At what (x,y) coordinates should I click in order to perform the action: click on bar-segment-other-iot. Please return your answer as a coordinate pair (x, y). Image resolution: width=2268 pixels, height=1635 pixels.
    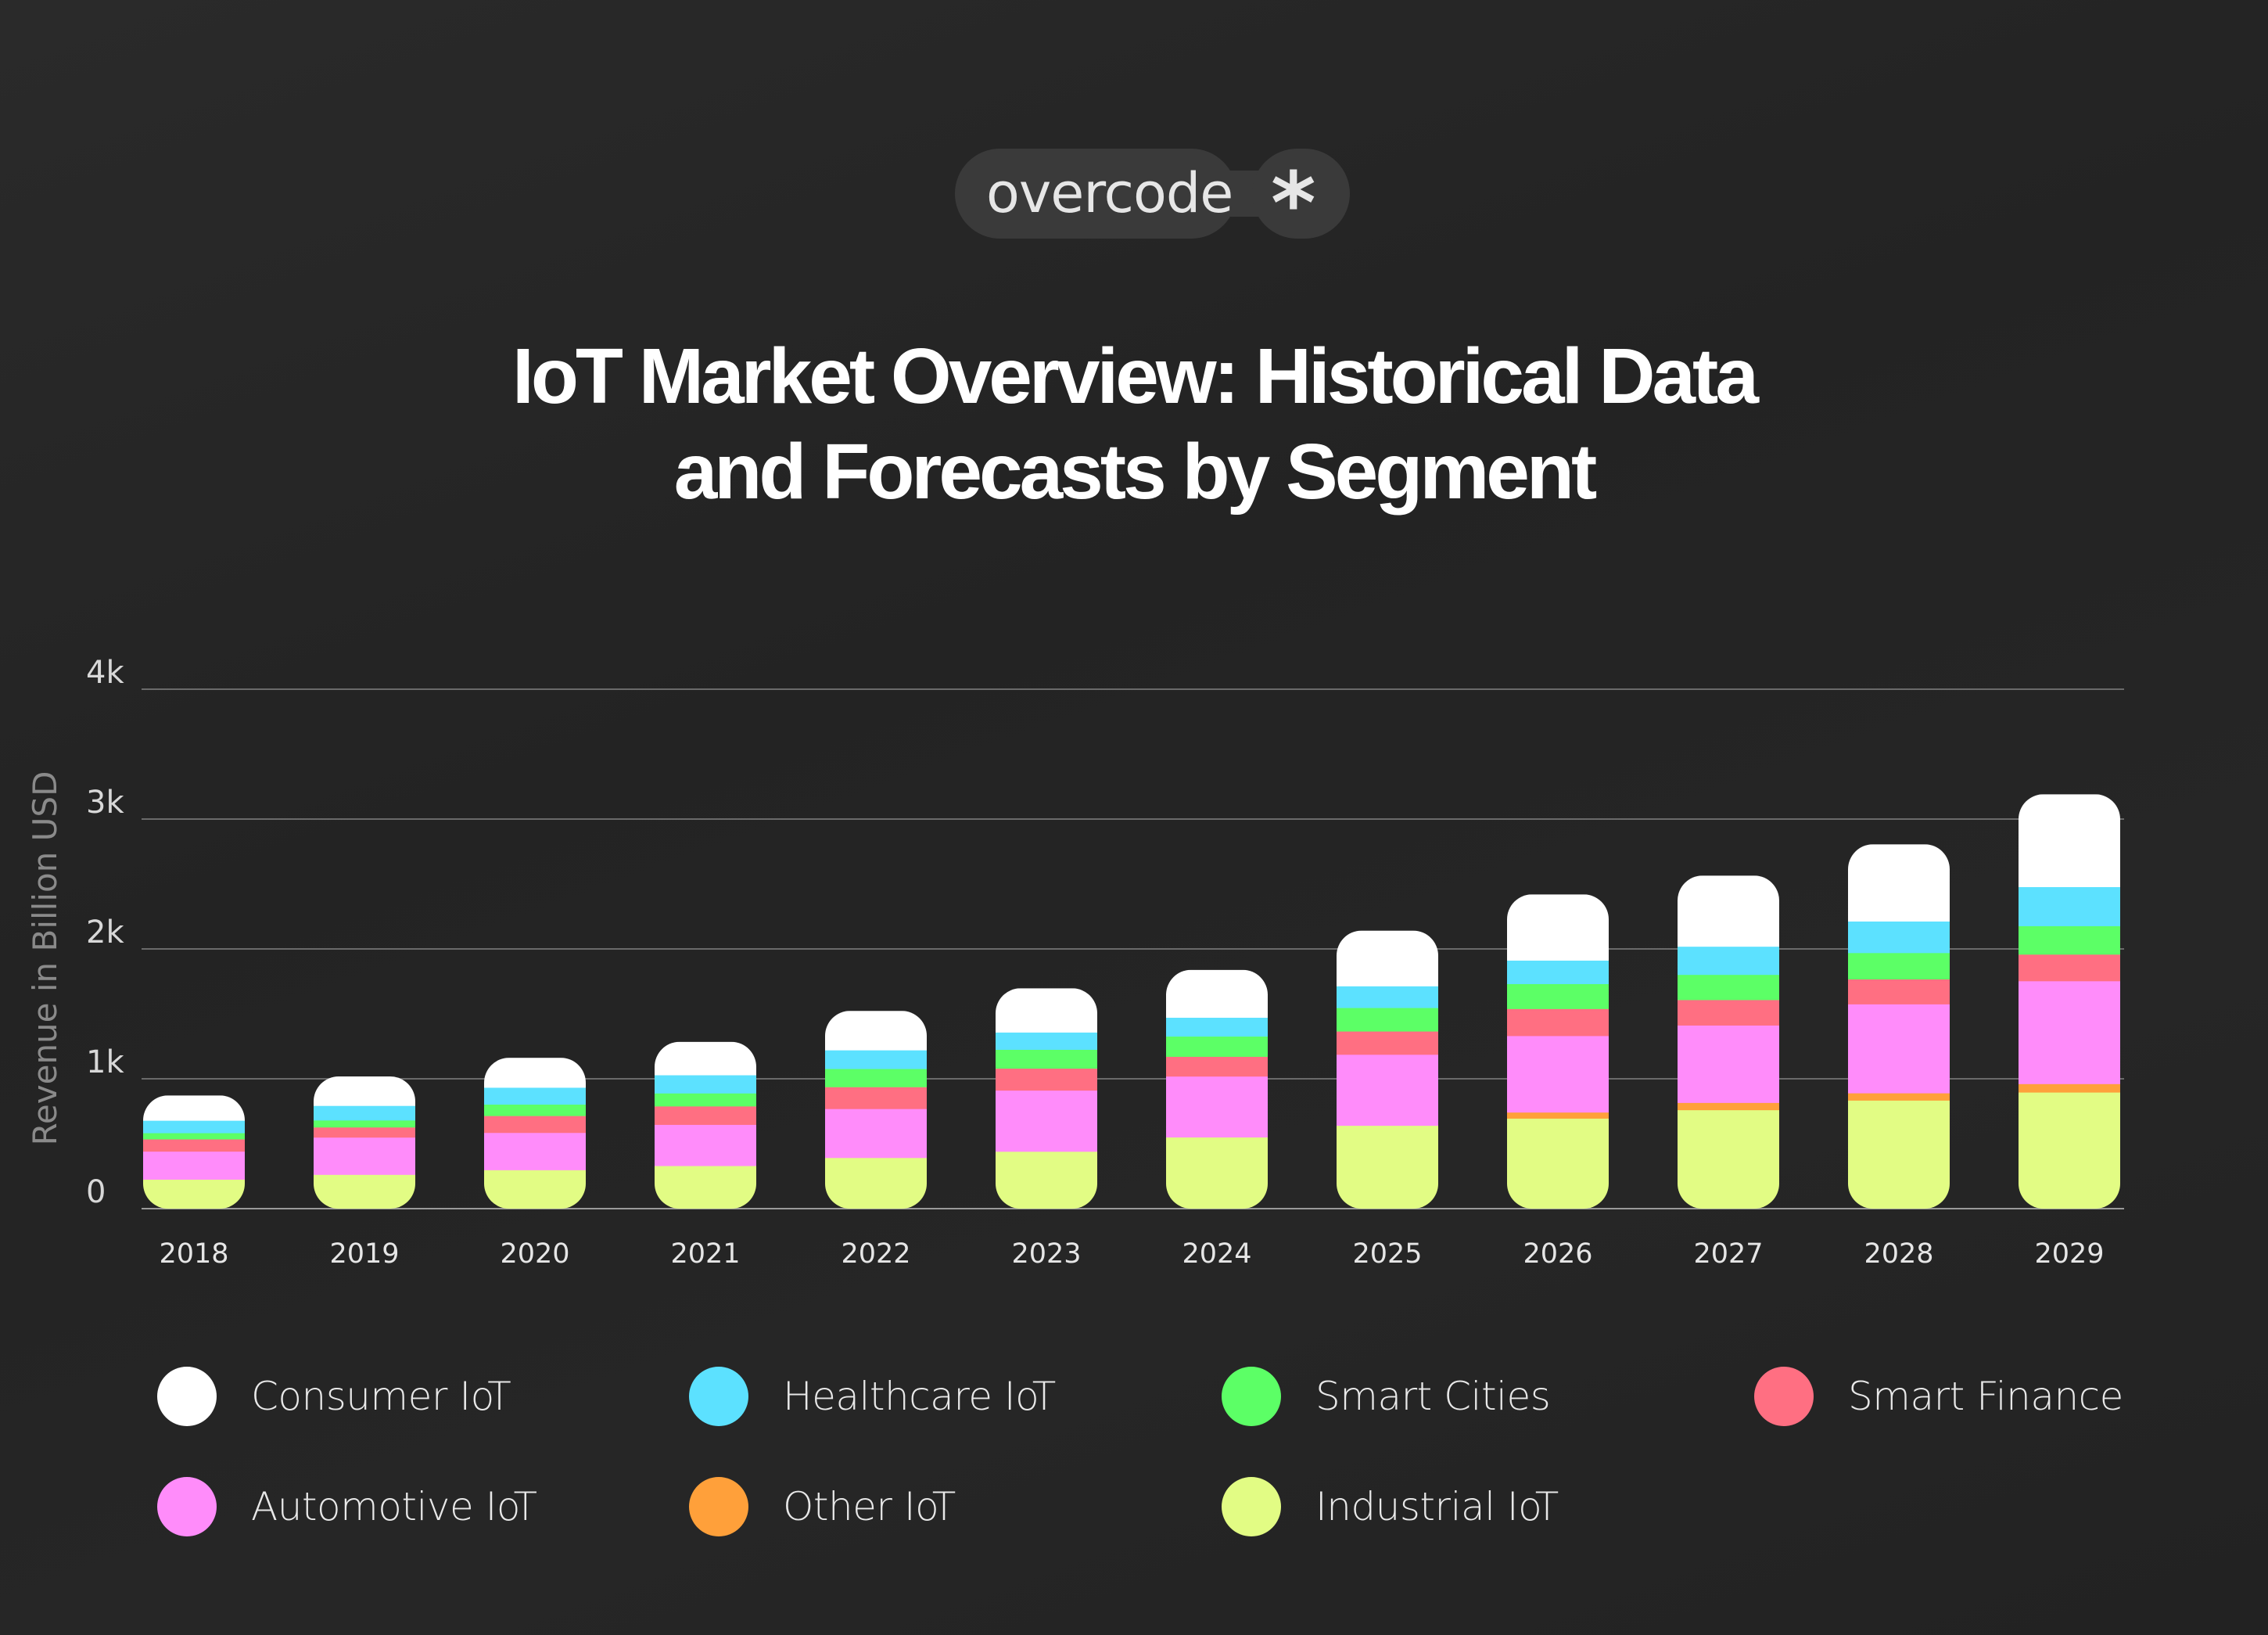
    Looking at the image, I should click on (1729, 1106).